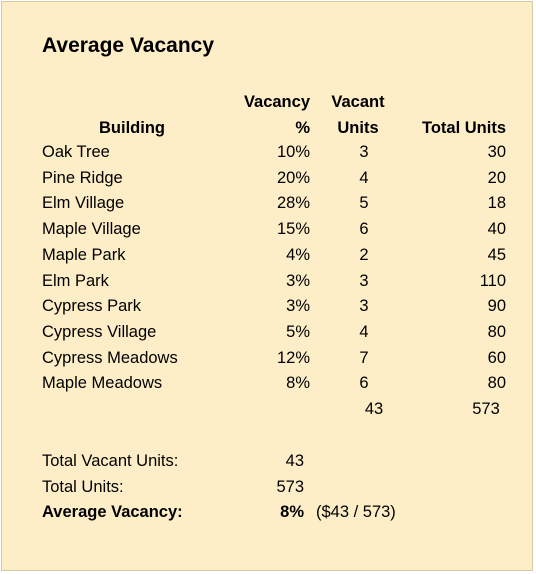  Describe the element at coordinates (110, 461) in the screenshot. I see `summary-vacant-label: Total Vacant Units:` at that location.